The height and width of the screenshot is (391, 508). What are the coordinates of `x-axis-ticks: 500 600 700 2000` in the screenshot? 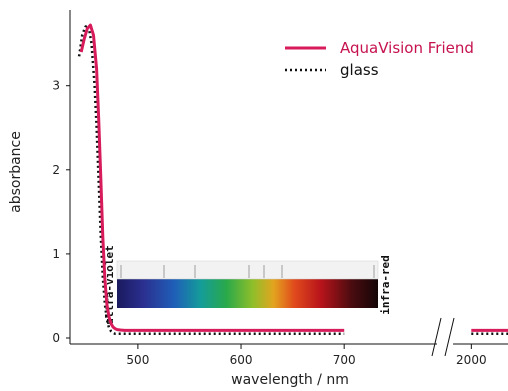 It's located at (306, 355).